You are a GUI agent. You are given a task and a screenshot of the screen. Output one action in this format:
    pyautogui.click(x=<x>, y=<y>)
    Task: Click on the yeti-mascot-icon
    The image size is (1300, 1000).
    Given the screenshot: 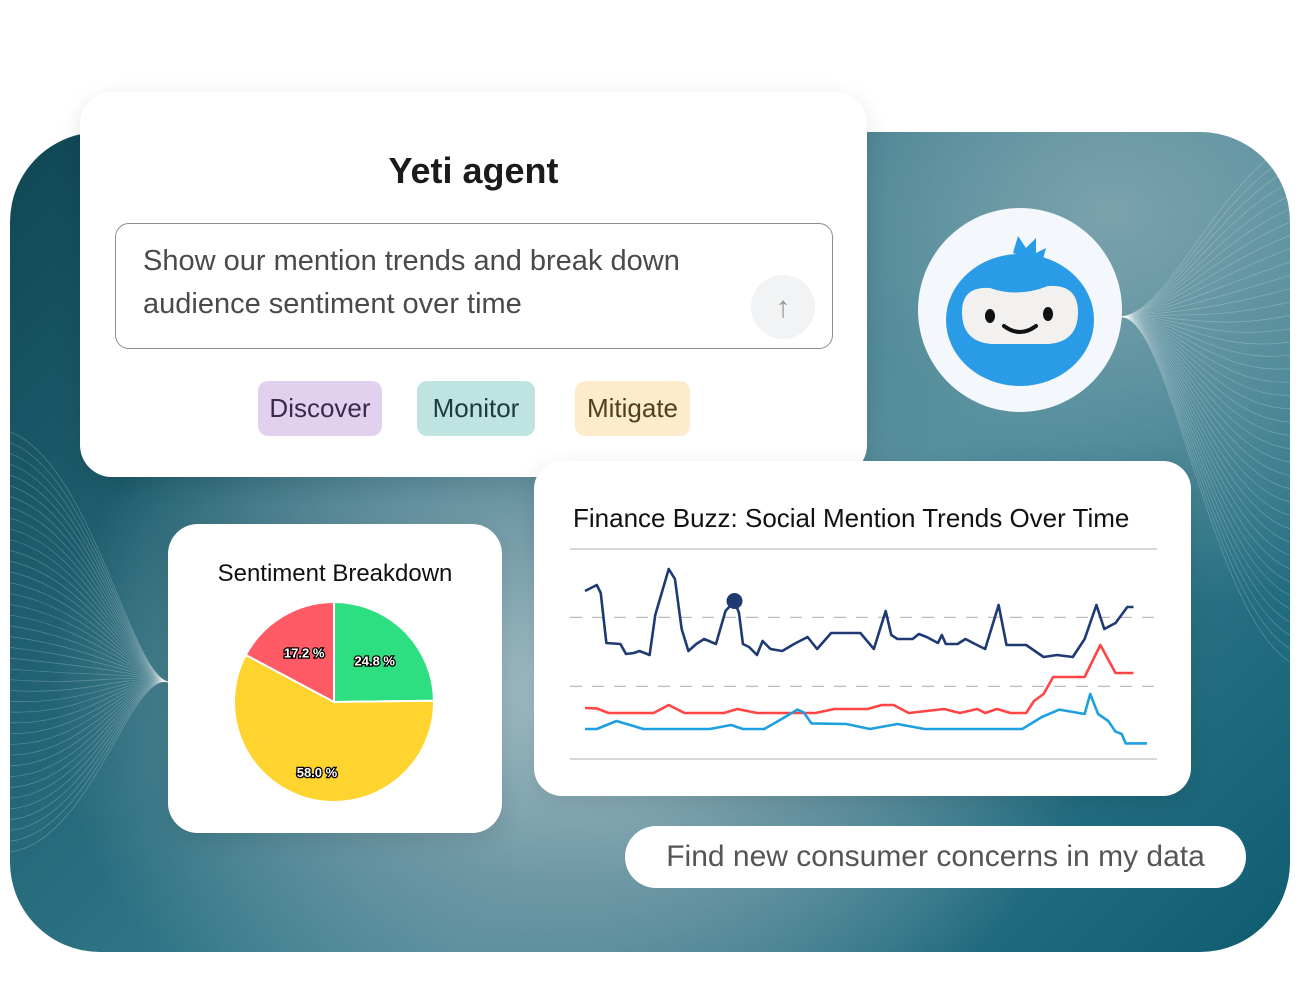 What is the action you would take?
    pyautogui.click(x=1020, y=311)
    